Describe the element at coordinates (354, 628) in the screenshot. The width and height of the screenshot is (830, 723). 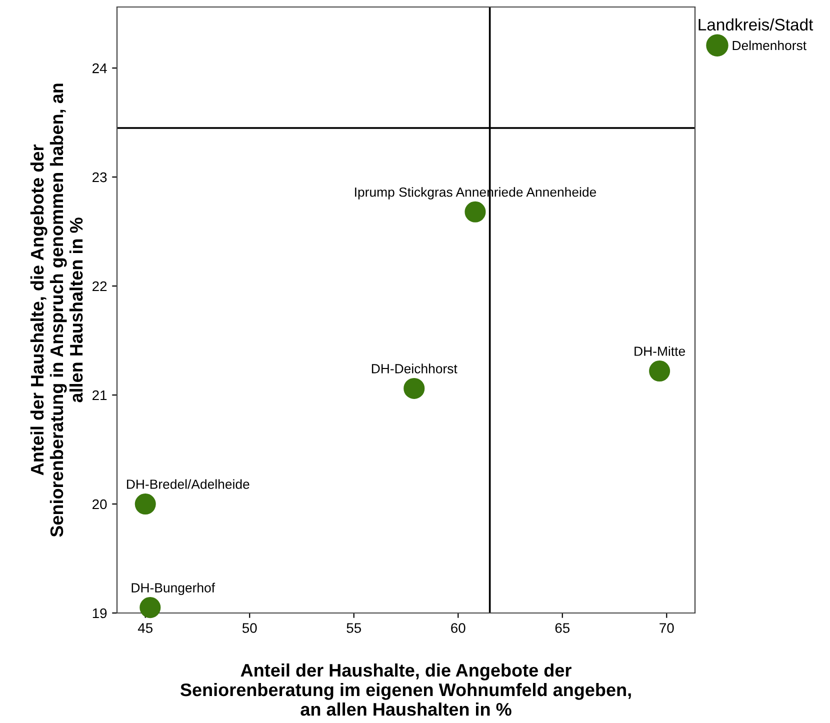
I see `x-tick-label: 55` at that location.